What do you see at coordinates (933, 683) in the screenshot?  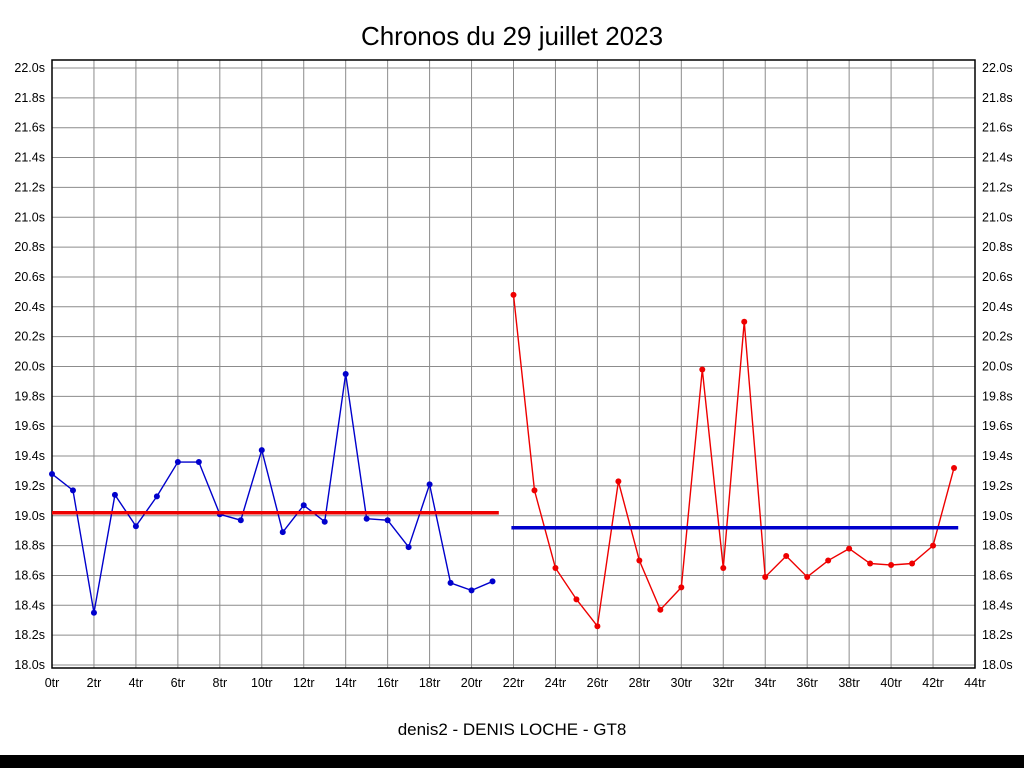 I see `x-tick-label: 42tr` at bounding box center [933, 683].